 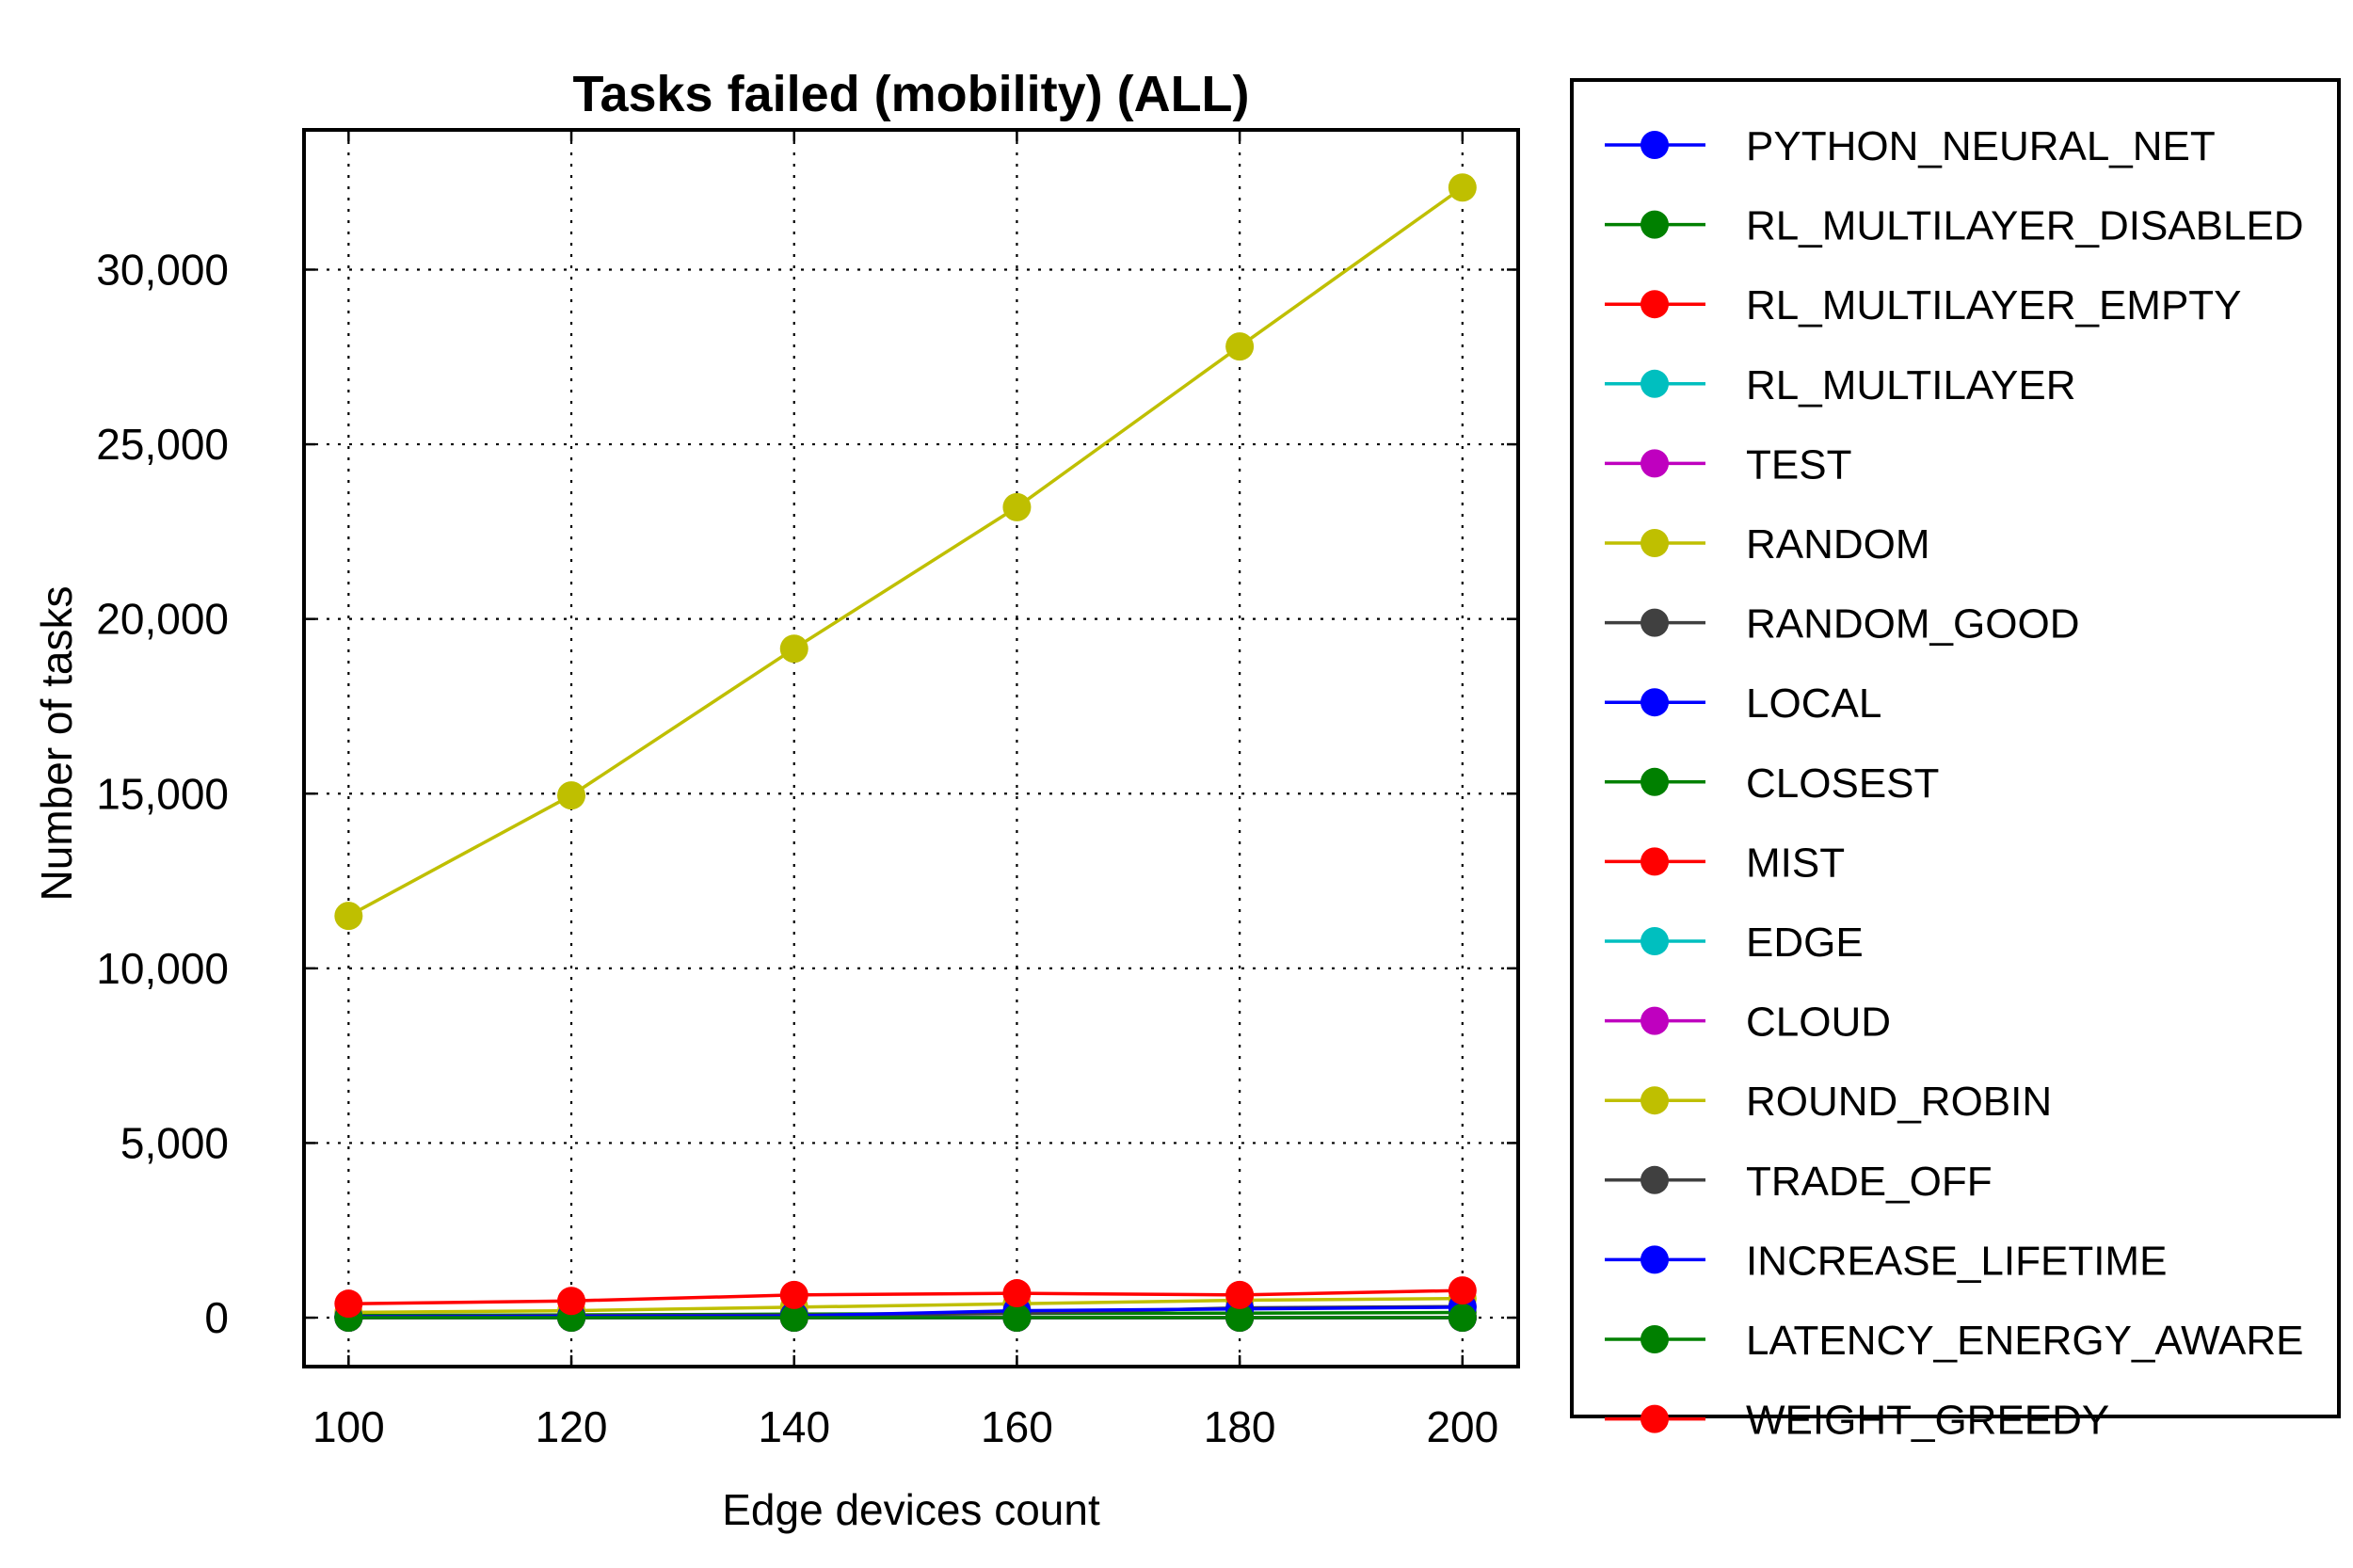 I want to click on legend-entry-increase-lifetime: INCREASE_LIFETIME, so click(x=1886, y=1261).